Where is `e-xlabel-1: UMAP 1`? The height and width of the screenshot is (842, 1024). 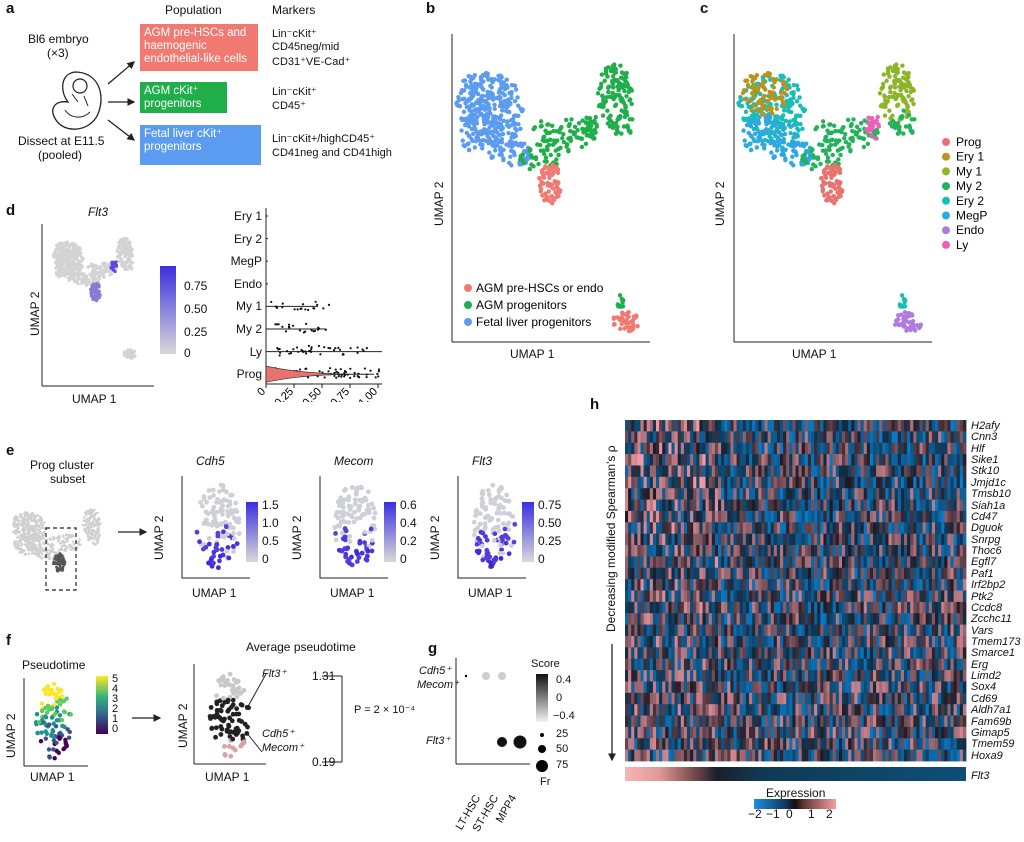 e-xlabel-1: UMAP 1 is located at coordinates (352, 593).